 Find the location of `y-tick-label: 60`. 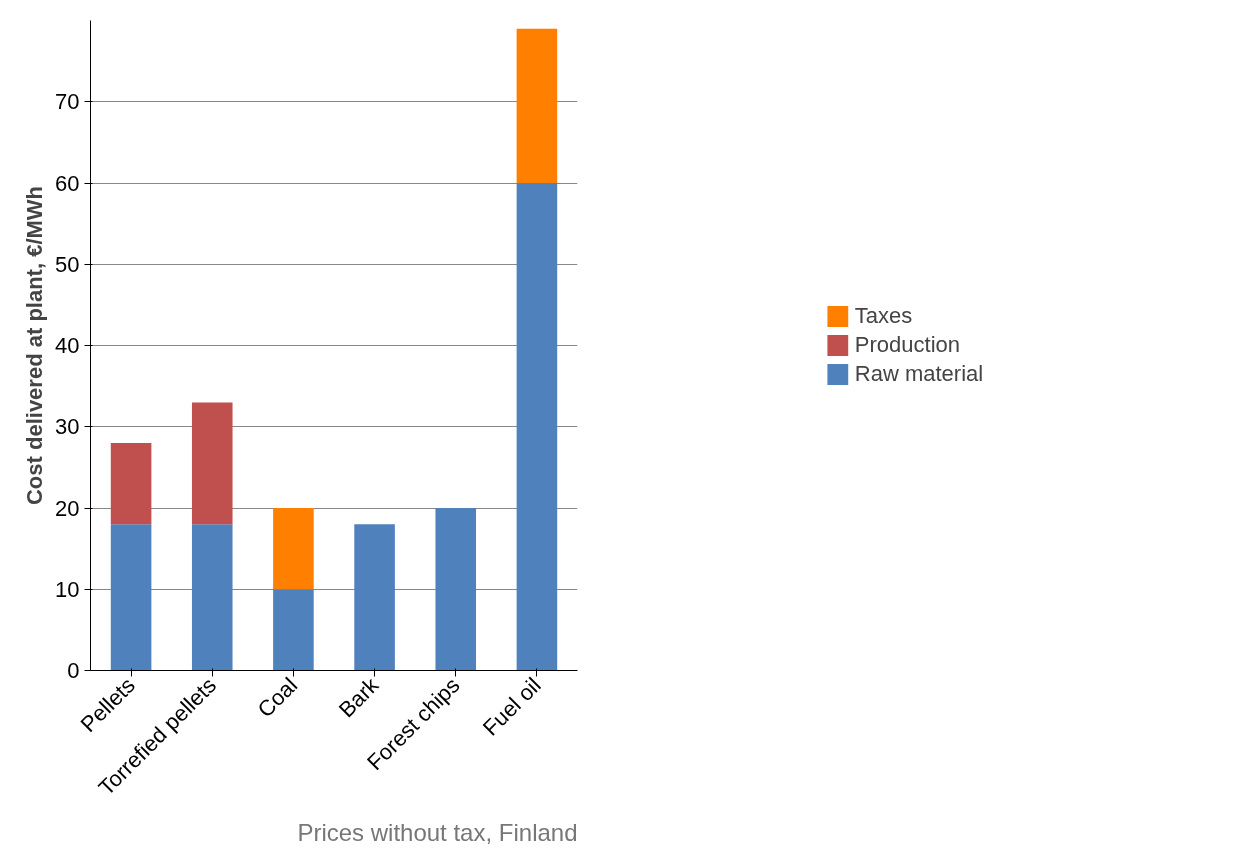

y-tick-label: 60 is located at coordinates (67, 183).